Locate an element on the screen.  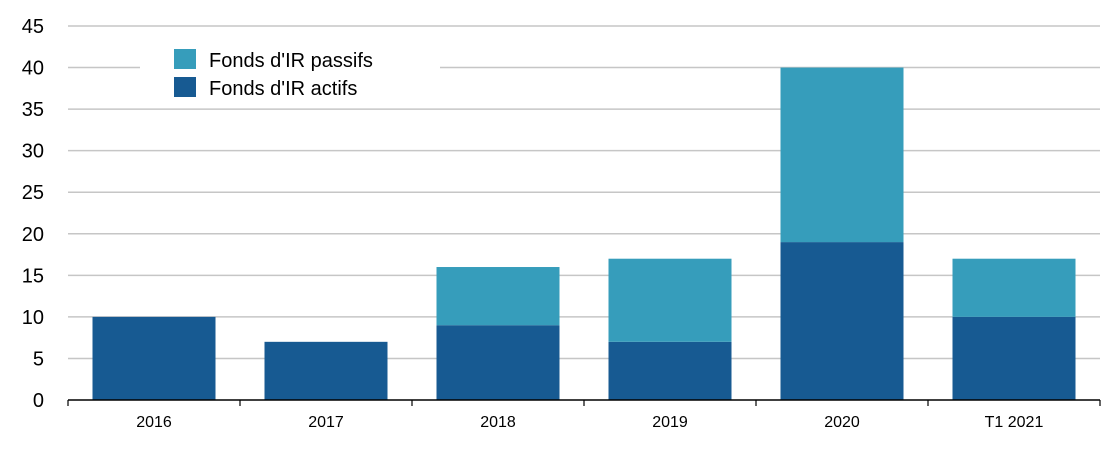
ytick-label-5: 5 is located at coordinates (38, 359).